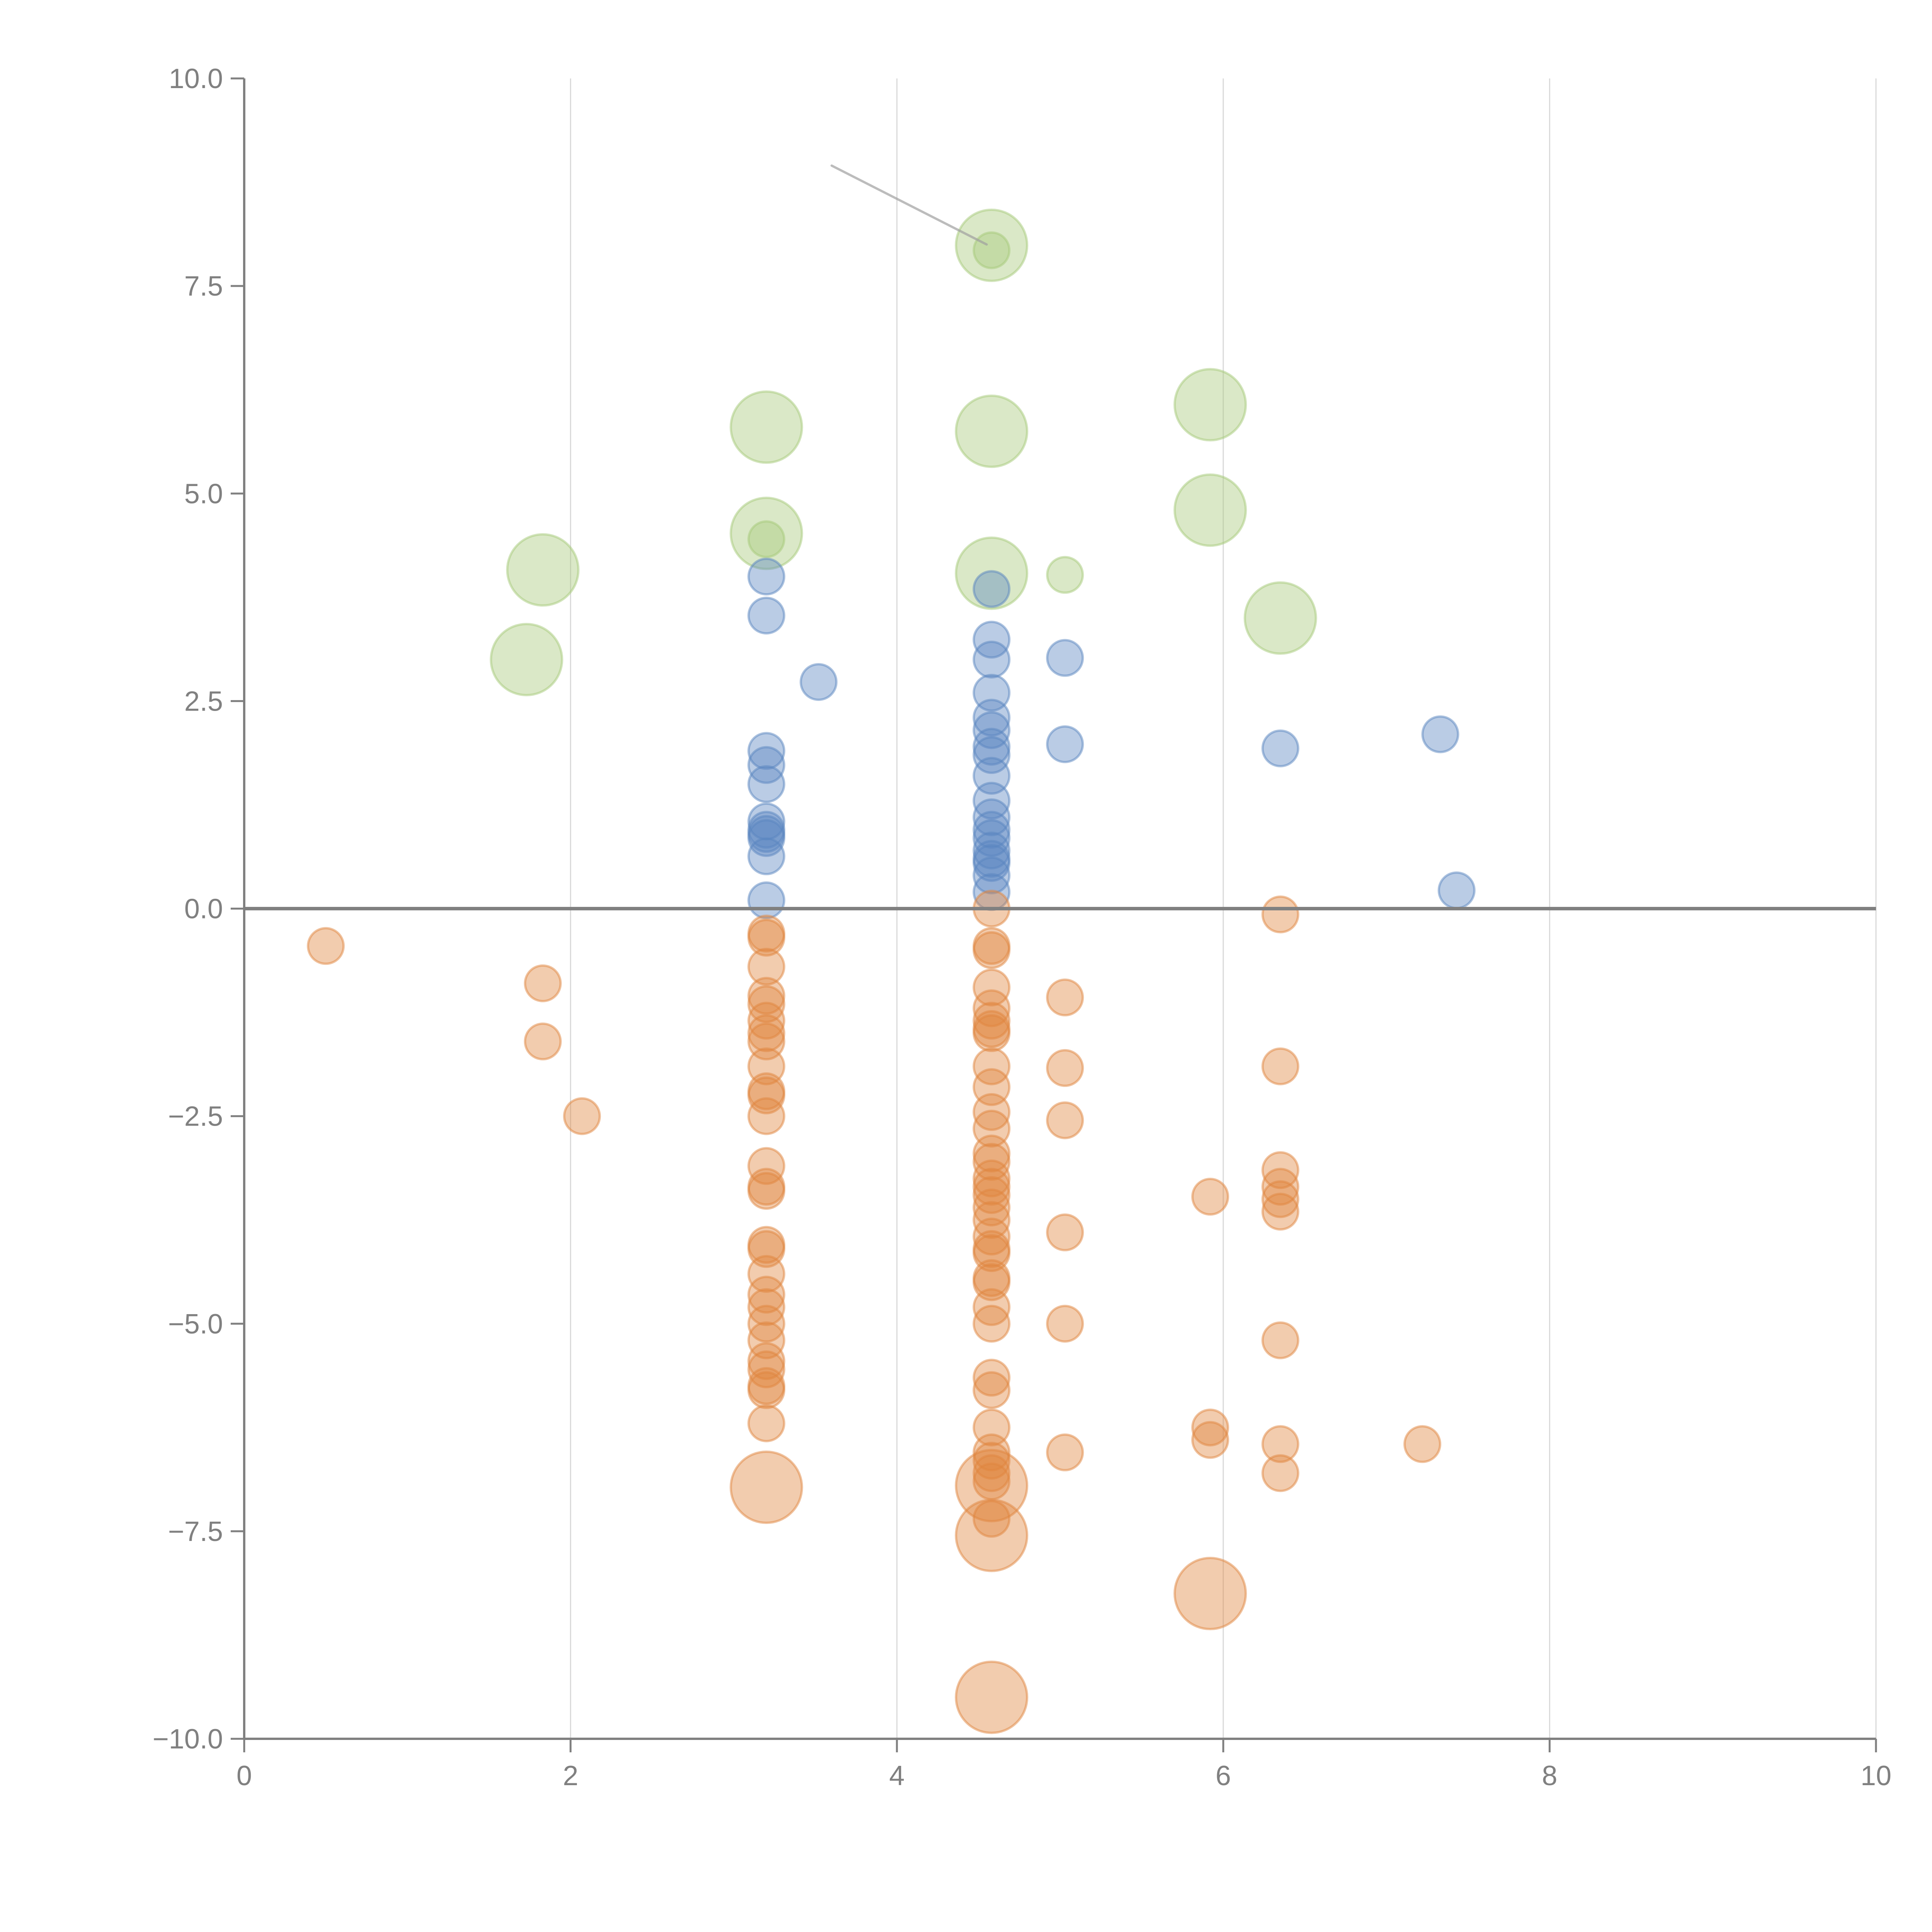  What do you see at coordinates (571, 1775) in the screenshot?
I see `x-tick-label: 2` at bounding box center [571, 1775].